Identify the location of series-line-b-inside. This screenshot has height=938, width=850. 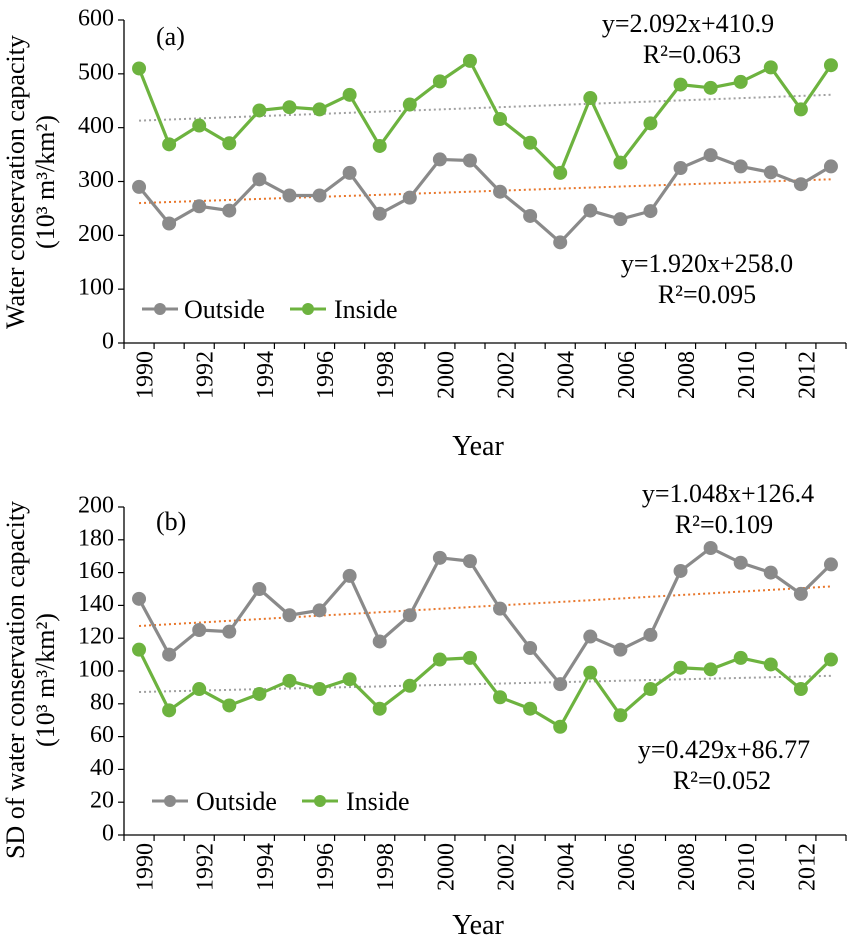
(485, 688).